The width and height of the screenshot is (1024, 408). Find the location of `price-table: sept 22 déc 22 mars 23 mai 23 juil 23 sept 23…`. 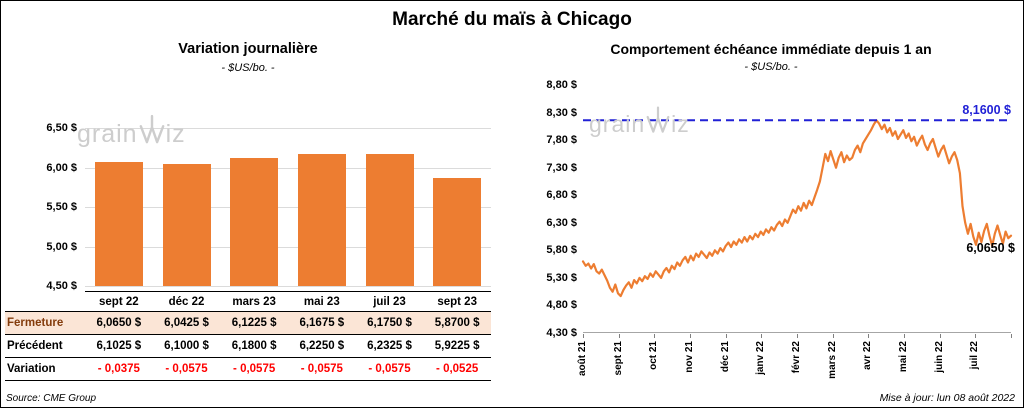

price-table: sept 22 déc 22 mars 23 mai 23 juil 23 sept 23… is located at coordinates (248, 336).